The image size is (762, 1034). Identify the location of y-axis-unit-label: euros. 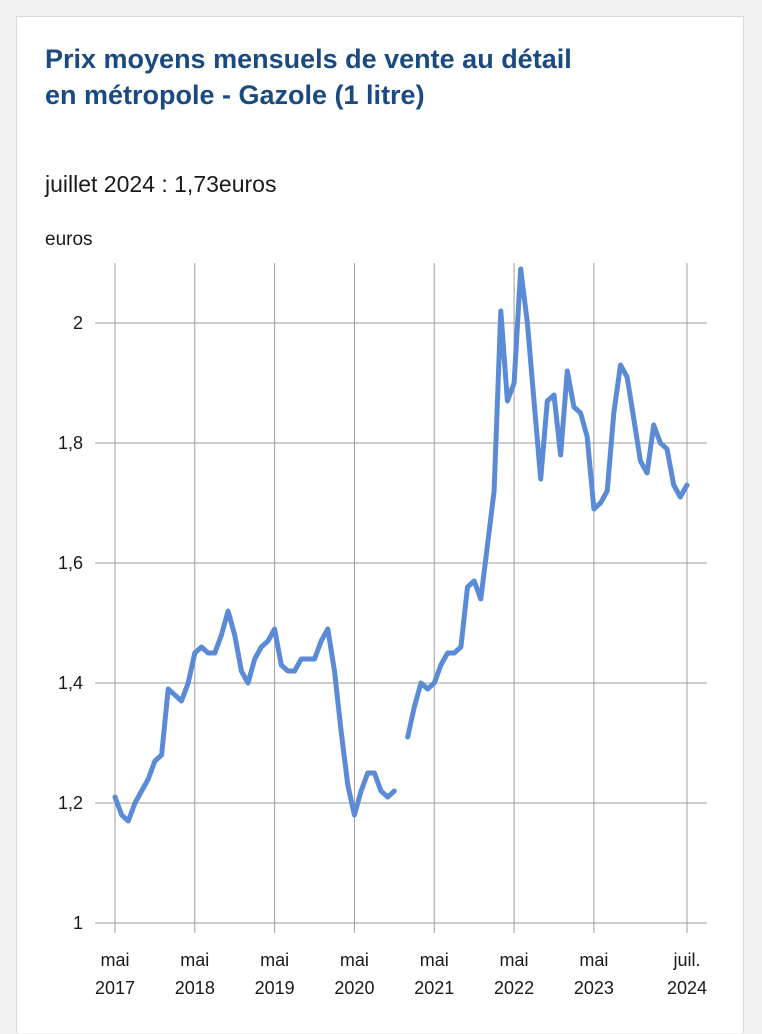
(69, 239).